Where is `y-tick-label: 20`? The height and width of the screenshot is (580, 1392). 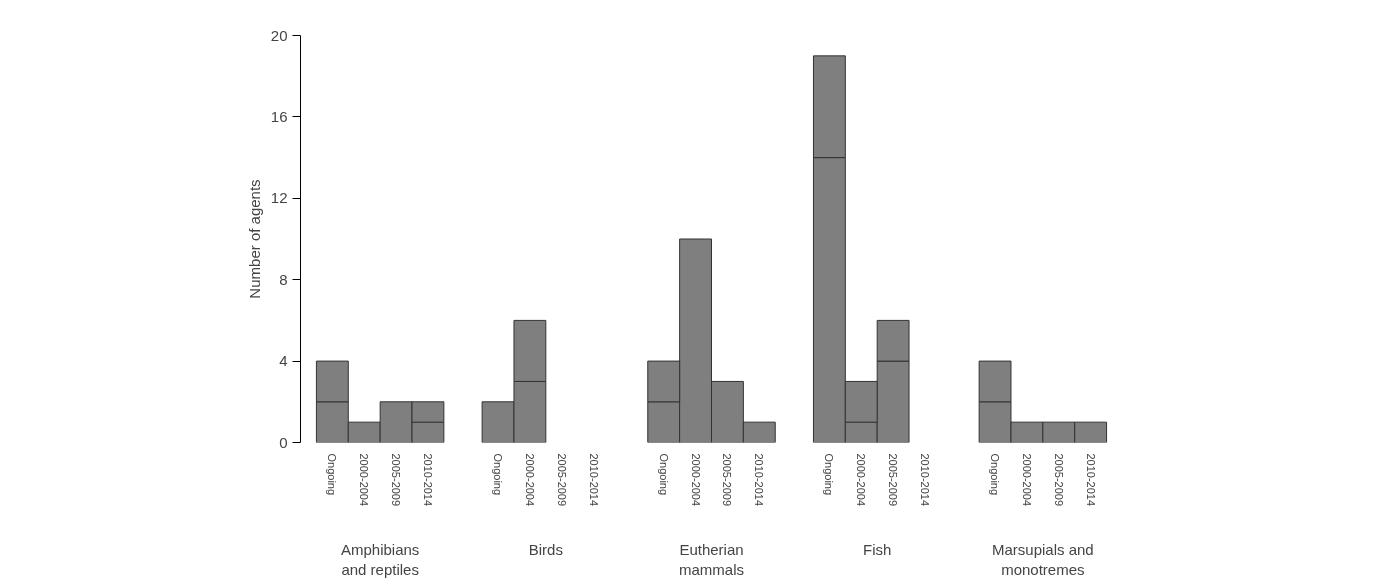 y-tick-label: 20 is located at coordinates (279, 35).